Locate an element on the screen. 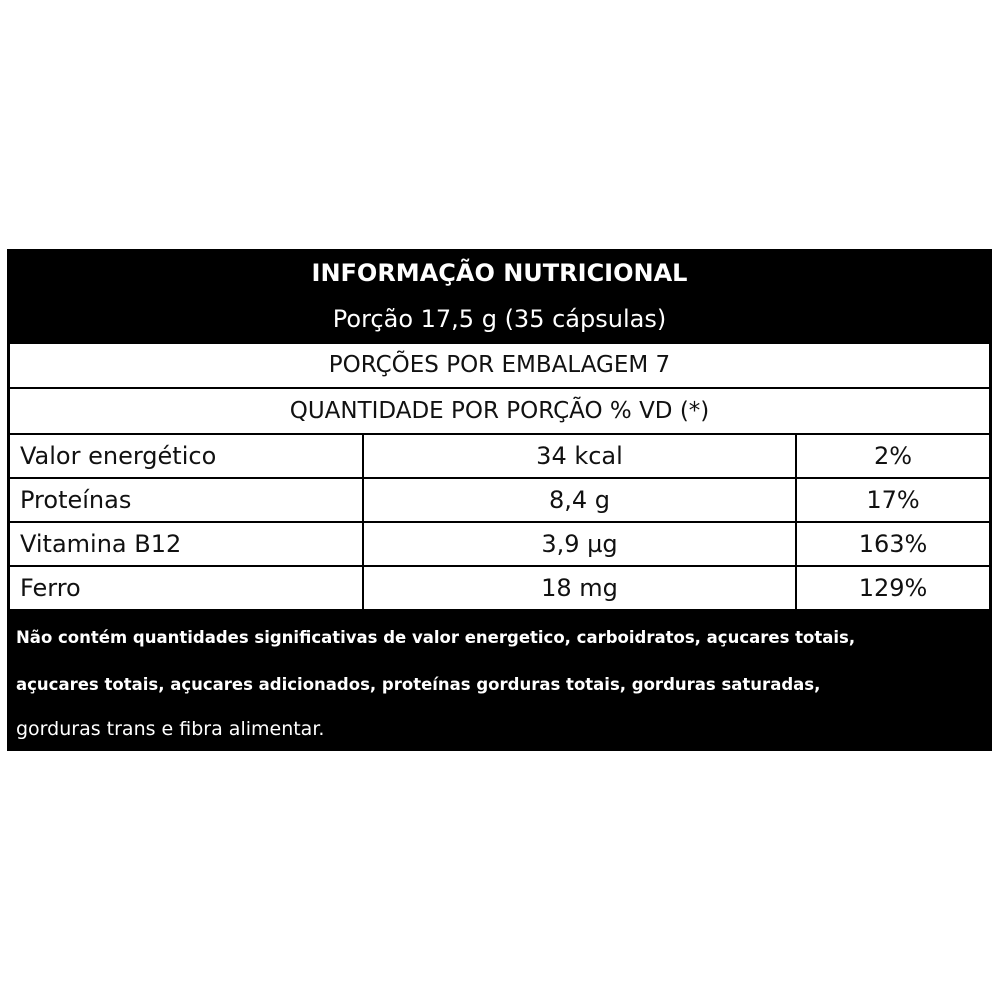  nutrient-amount: 18 mg is located at coordinates (579, 588).